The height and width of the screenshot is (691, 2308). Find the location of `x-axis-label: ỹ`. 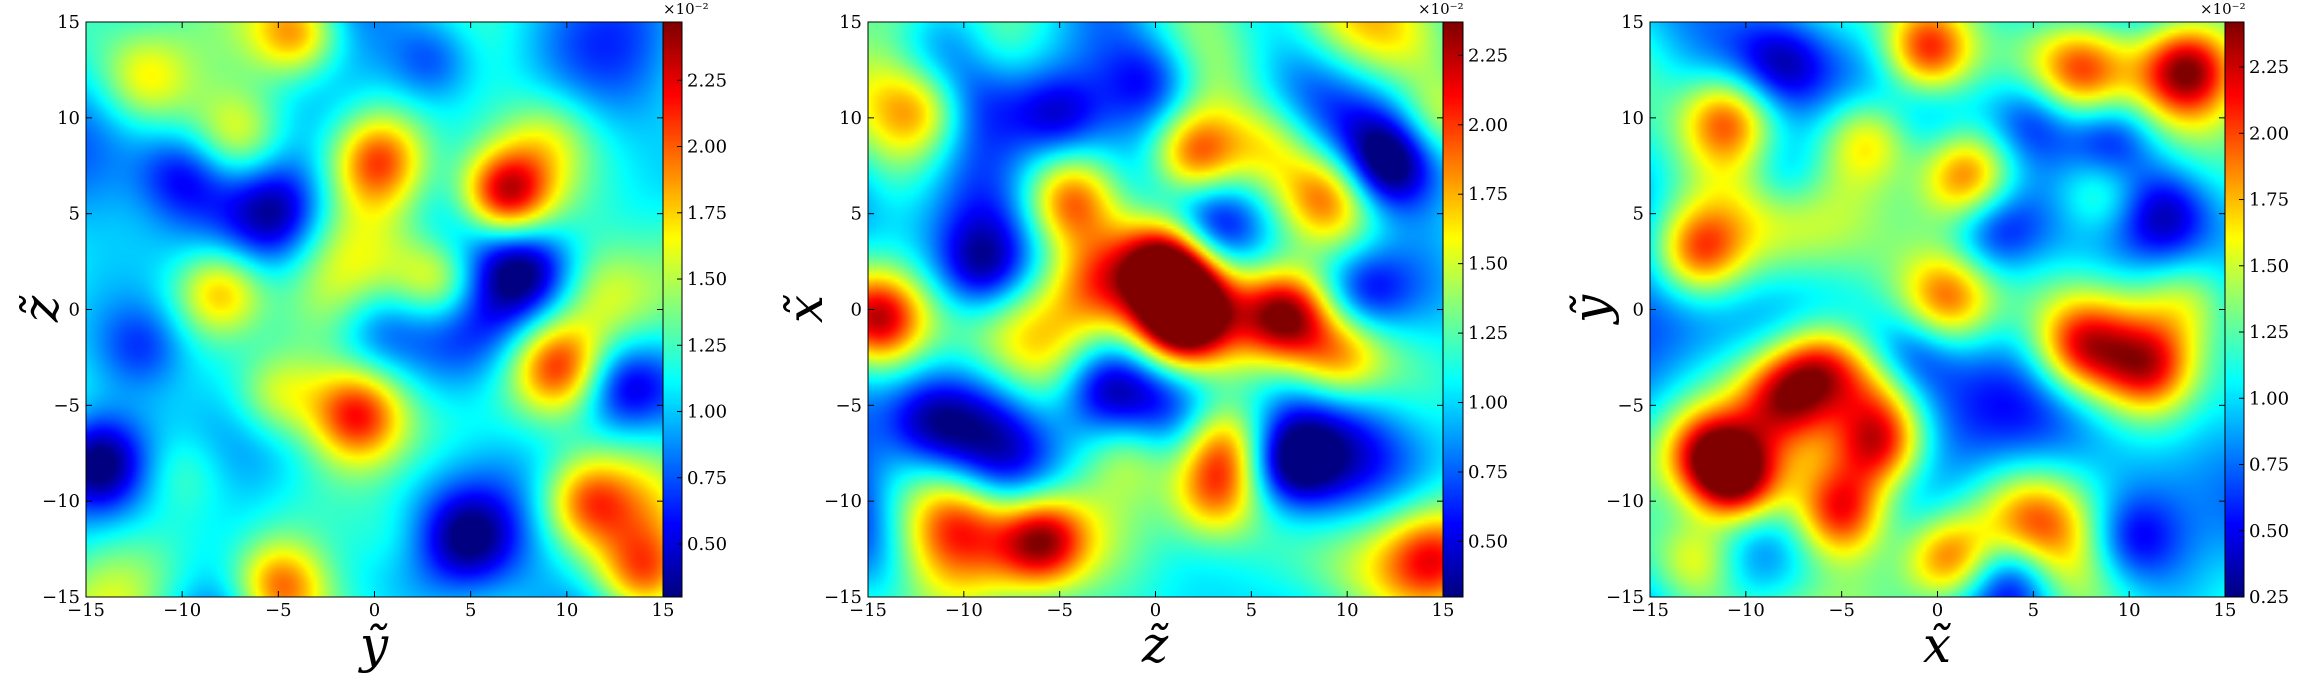

x-axis-label: ỹ is located at coordinates (373, 645).